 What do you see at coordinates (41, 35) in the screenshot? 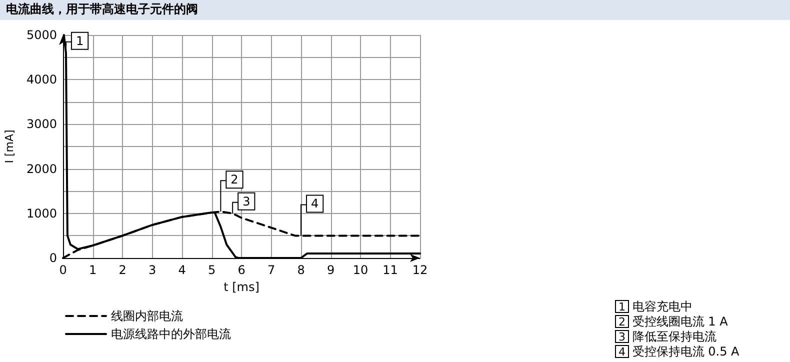
I see `y-tick-label: 5000` at bounding box center [41, 35].